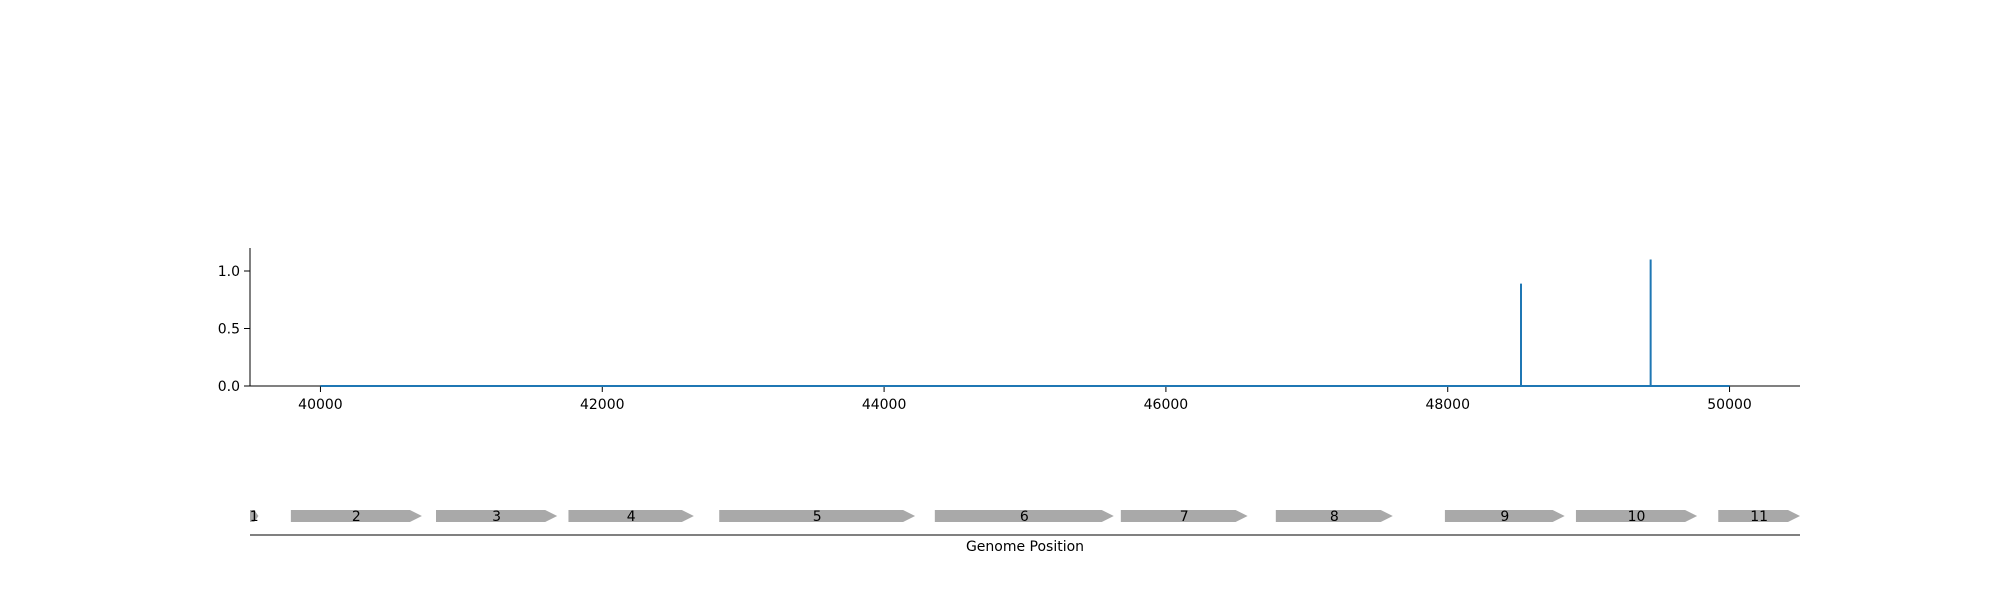 This screenshot has height=604, width=2000. I want to click on gene-label: 7, so click(1184, 517).